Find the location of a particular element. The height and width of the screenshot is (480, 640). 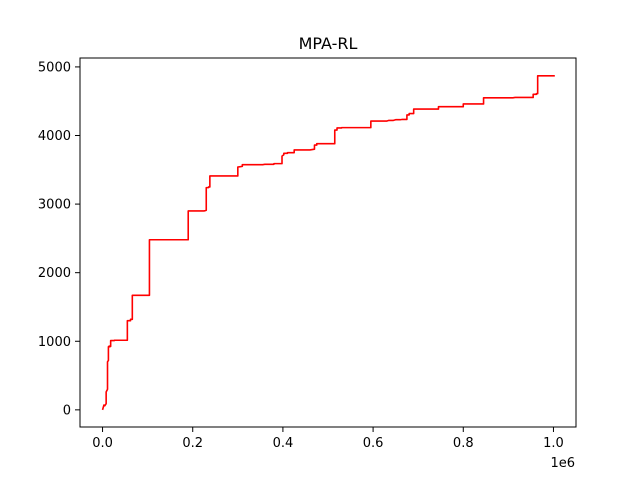

y-tick-label: 2000 is located at coordinates (54, 273).